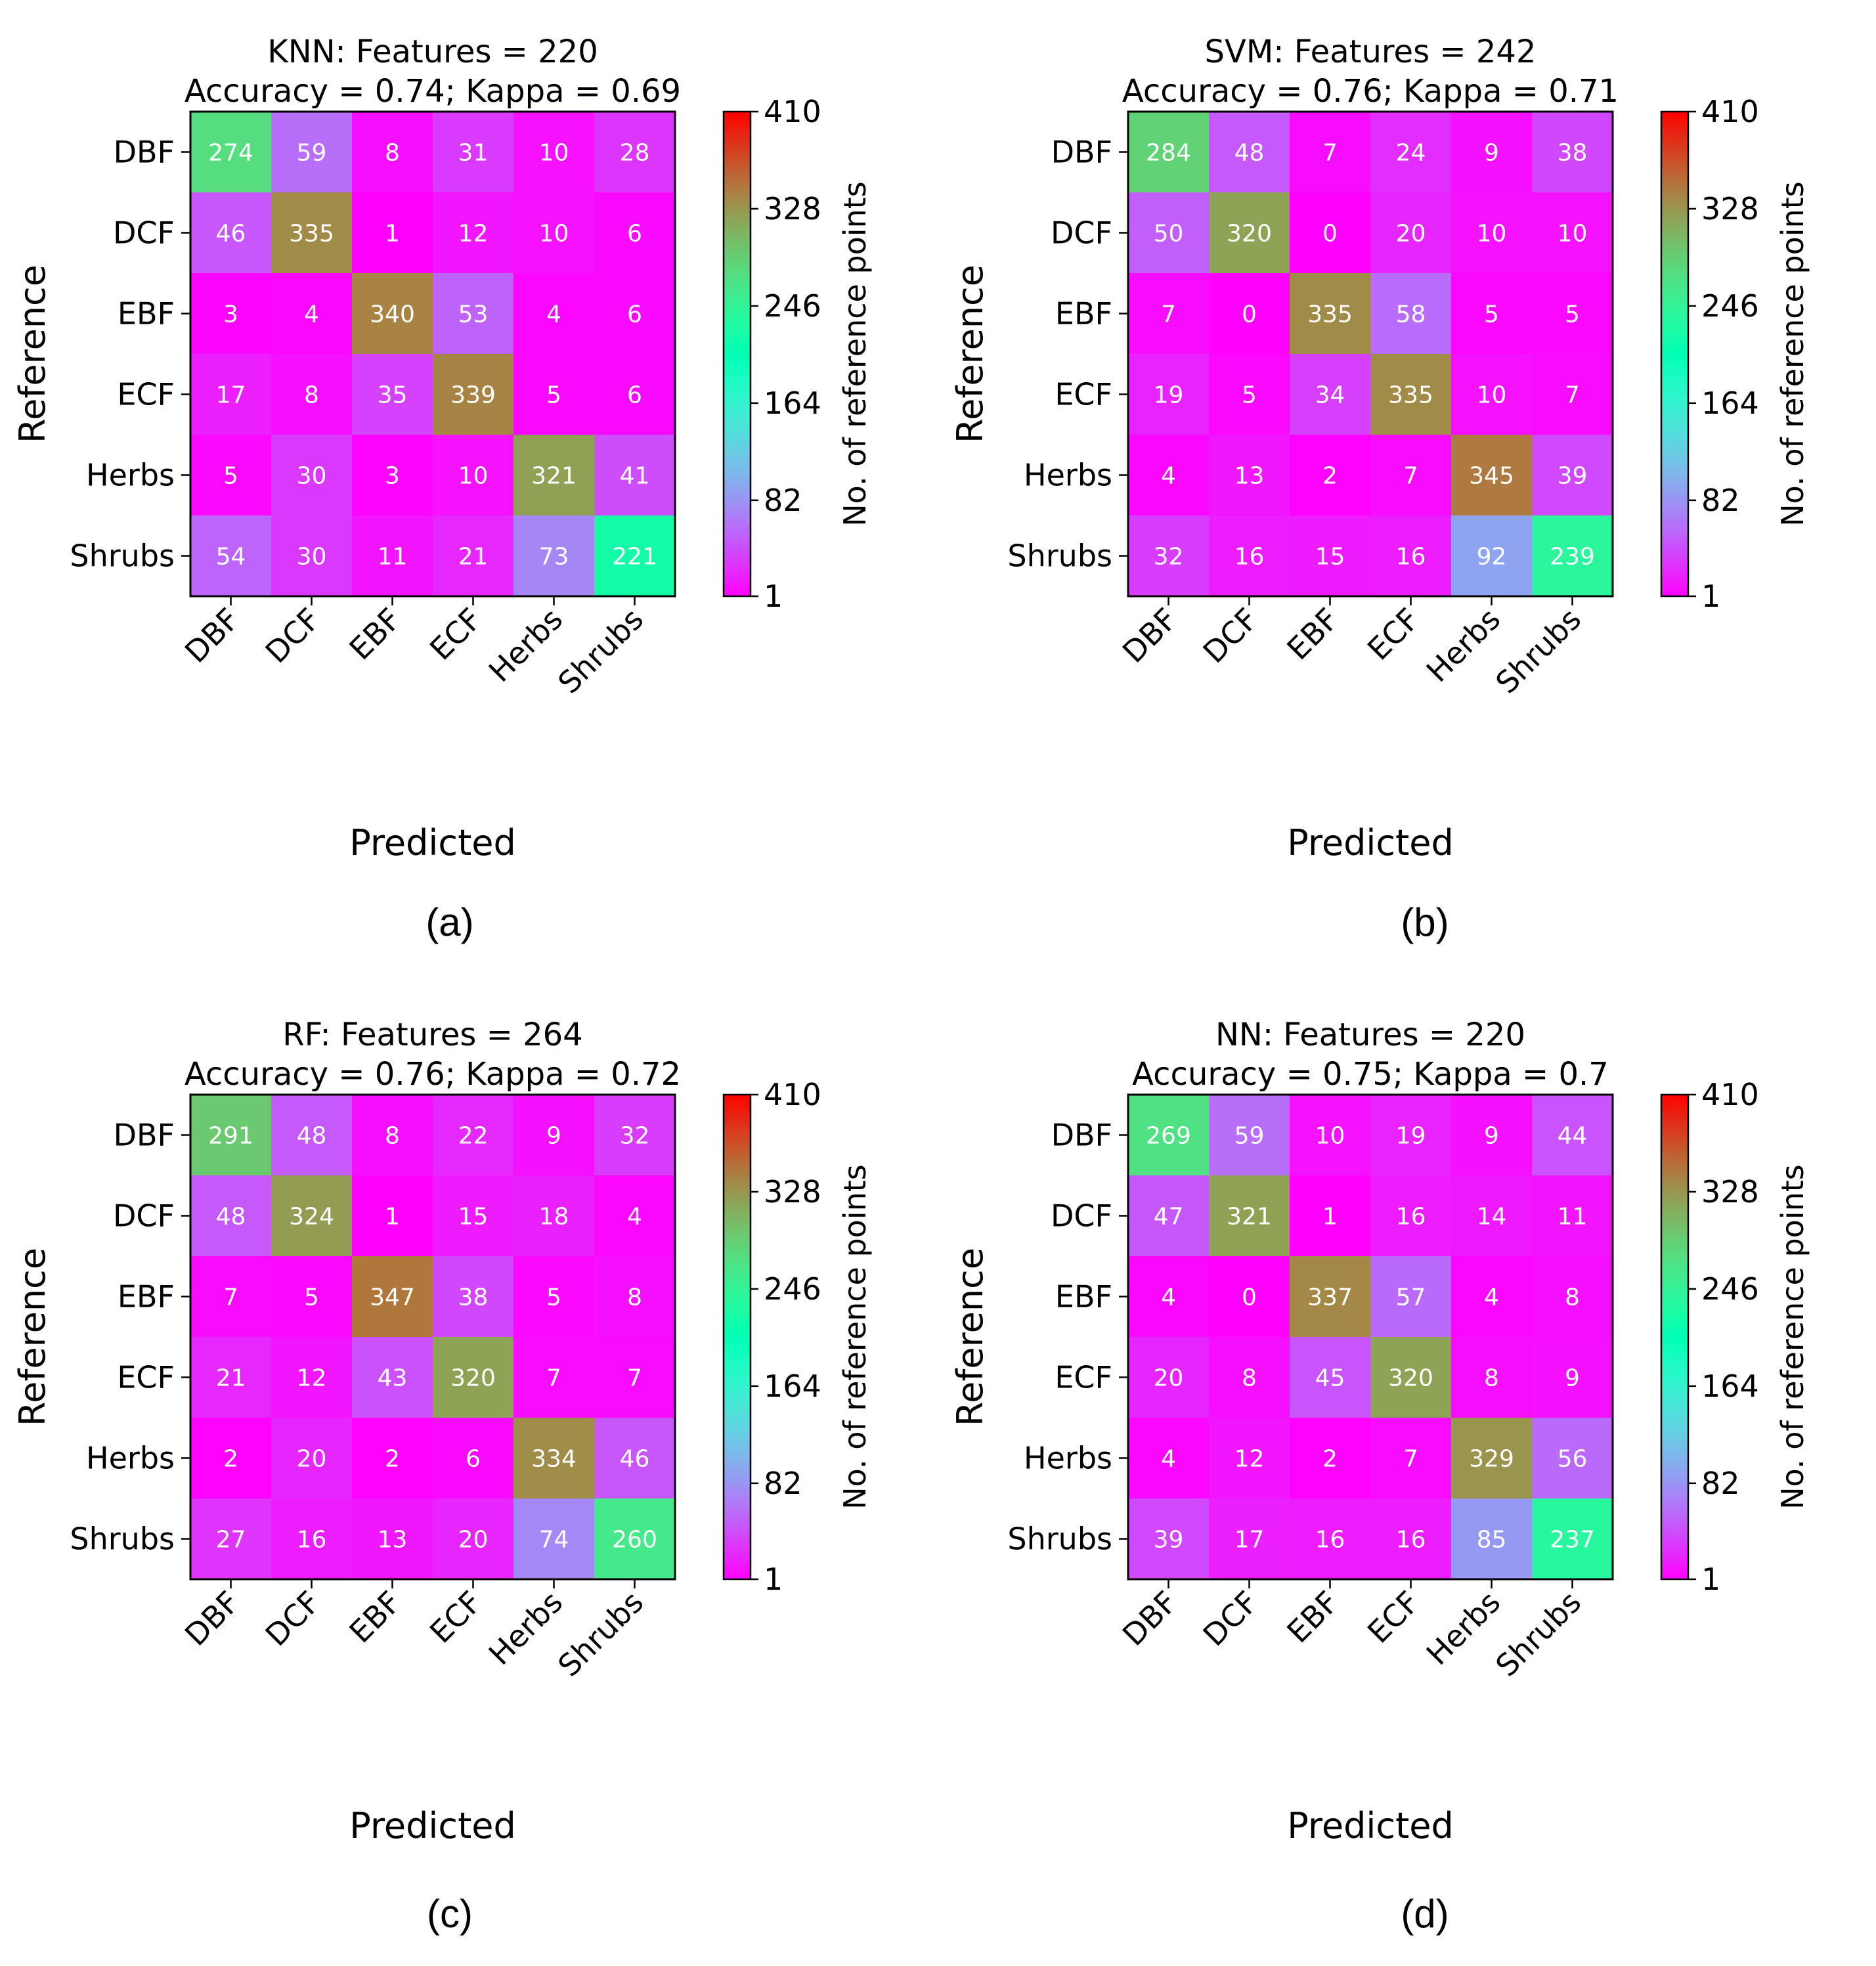 The height and width of the screenshot is (1966, 1876). I want to click on panel-caption-d: (d), so click(1425, 1914).